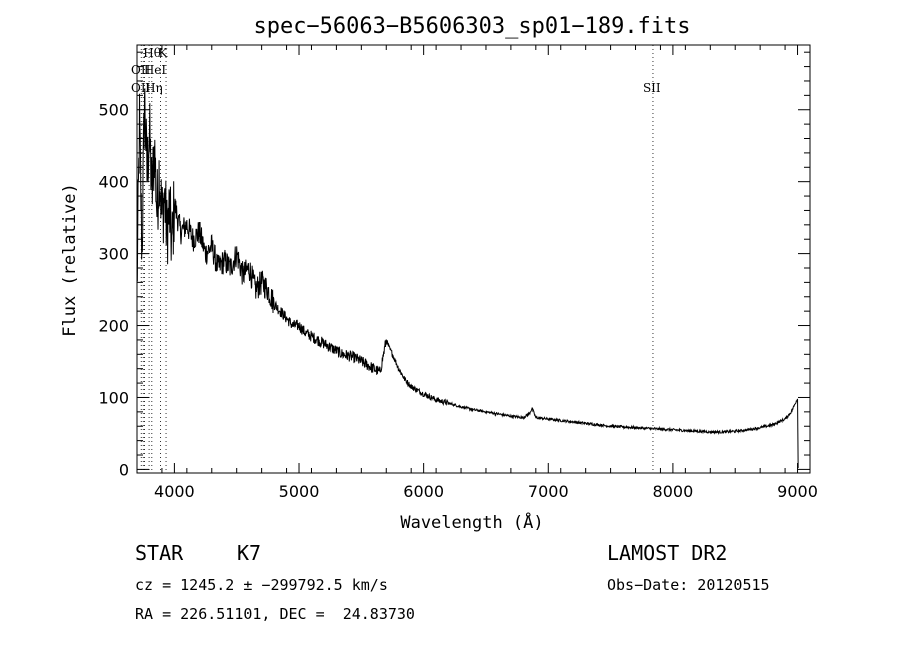 The image size is (900, 650). Describe the element at coordinates (673, 491) in the screenshot. I see `x-tick-label: 8000` at that location.